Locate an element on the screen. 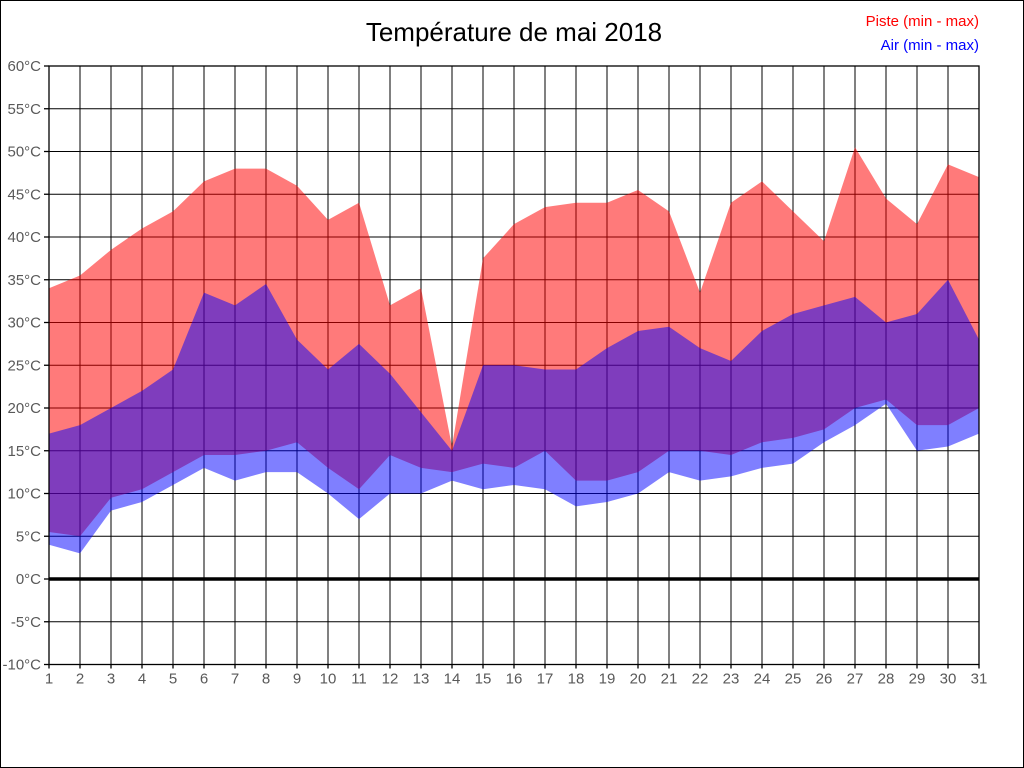 The image size is (1024, 768). x-tick-label: 11 is located at coordinates (359, 679).